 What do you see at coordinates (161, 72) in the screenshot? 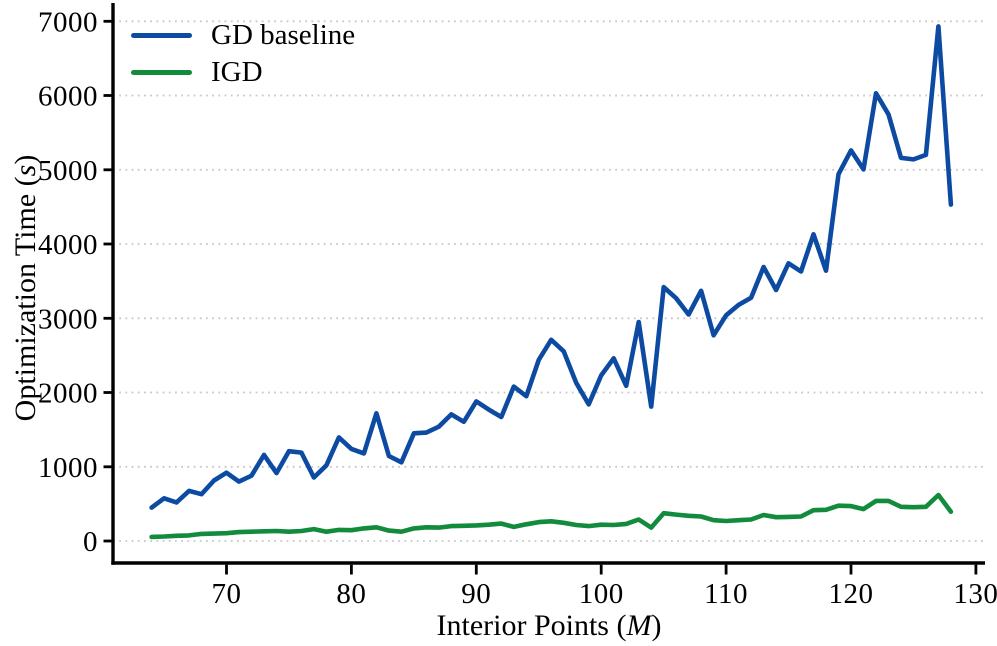
I see `legend-line-swatch-igd` at bounding box center [161, 72].